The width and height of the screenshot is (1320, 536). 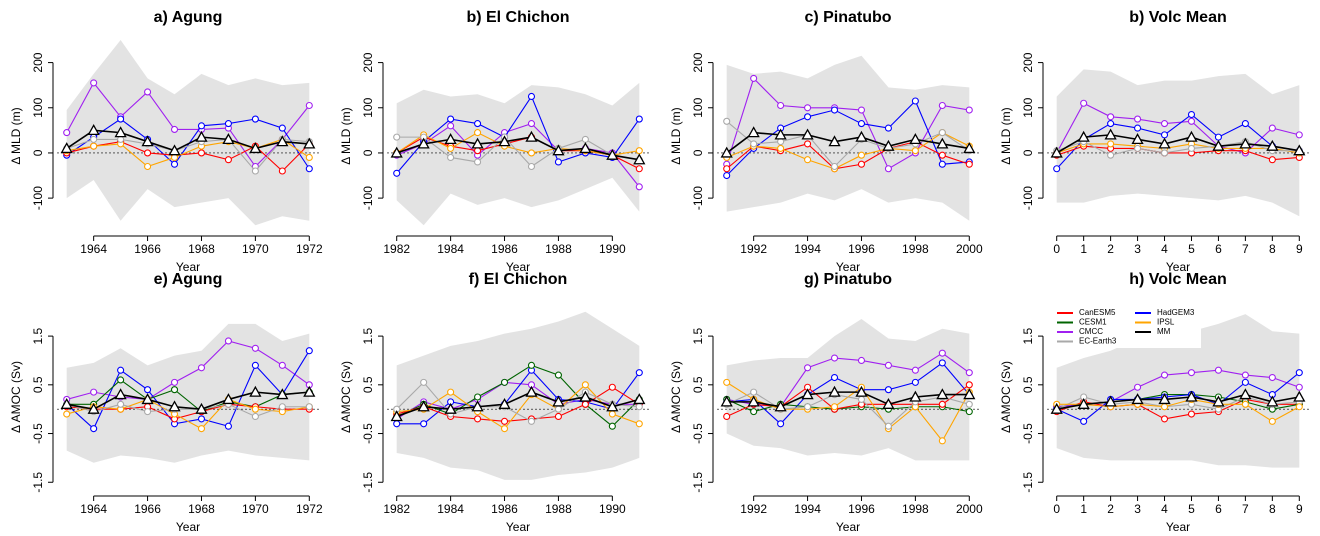 I want to click on x-tick-label: 2000, so click(x=969, y=249).